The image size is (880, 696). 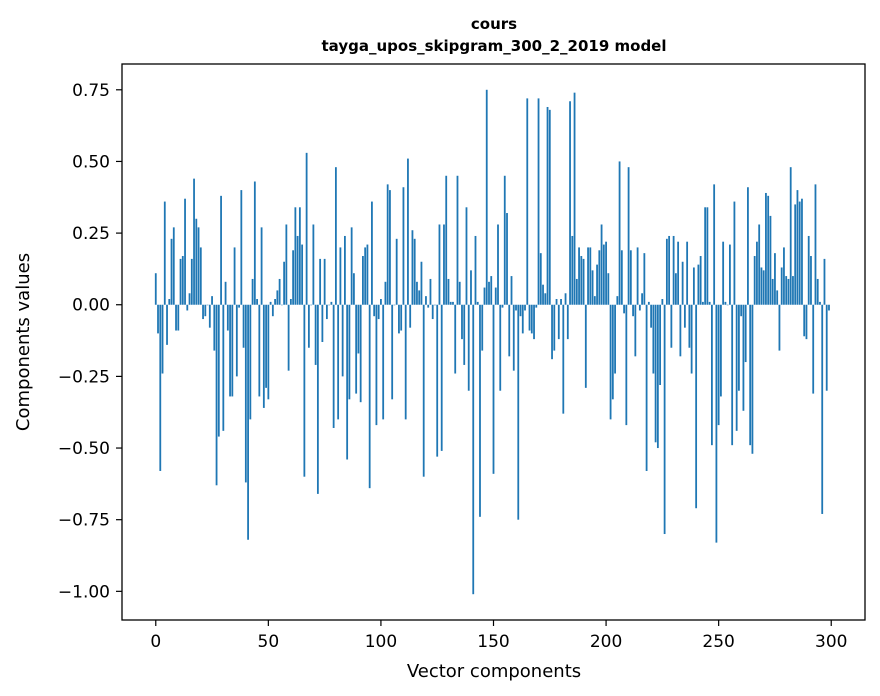 What do you see at coordinates (494, 671) in the screenshot?
I see `x-axis-label: Vector components` at bounding box center [494, 671].